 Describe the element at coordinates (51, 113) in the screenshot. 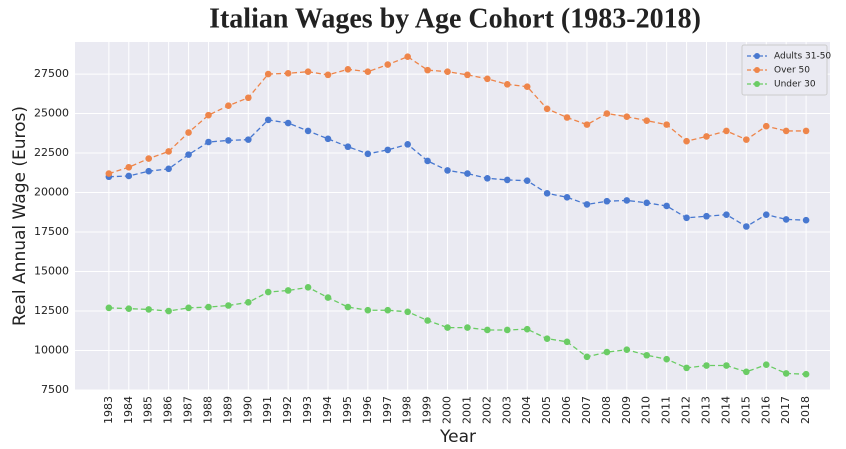

I see `y-tick-label: 25000` at that location.